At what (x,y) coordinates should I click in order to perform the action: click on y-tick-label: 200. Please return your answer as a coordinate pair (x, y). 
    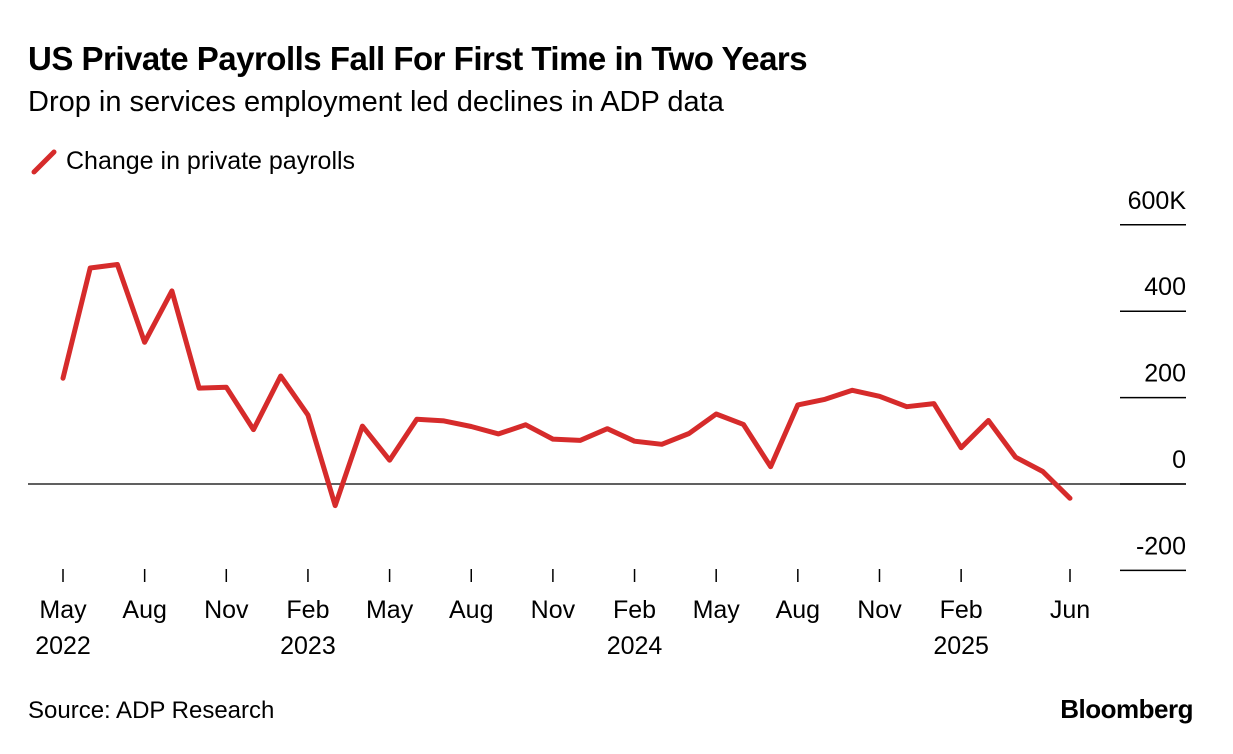
    Looking at the image, I should click on (1165, 374).